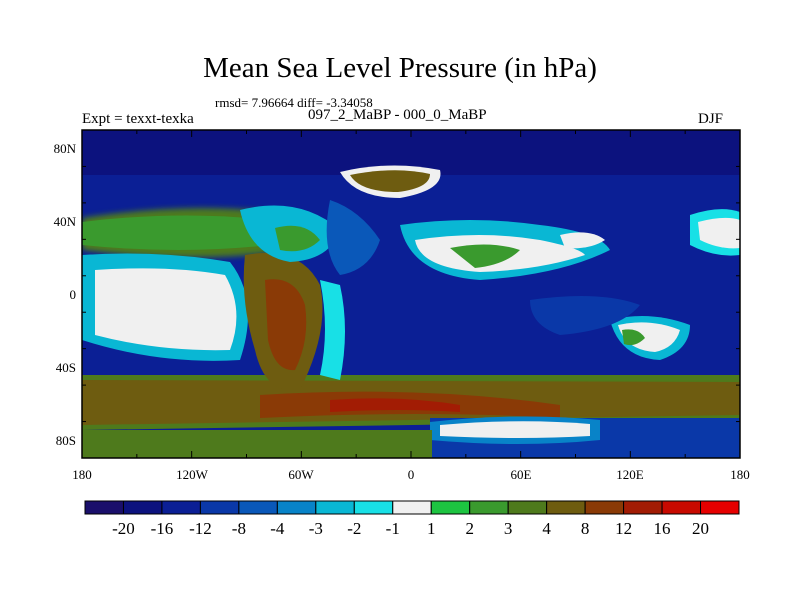 The height and width of the screenshot is (600, 800). Describe the element at coordinates (469, 528) in the screenshot. I see `colorbar-label: 2` at that location.